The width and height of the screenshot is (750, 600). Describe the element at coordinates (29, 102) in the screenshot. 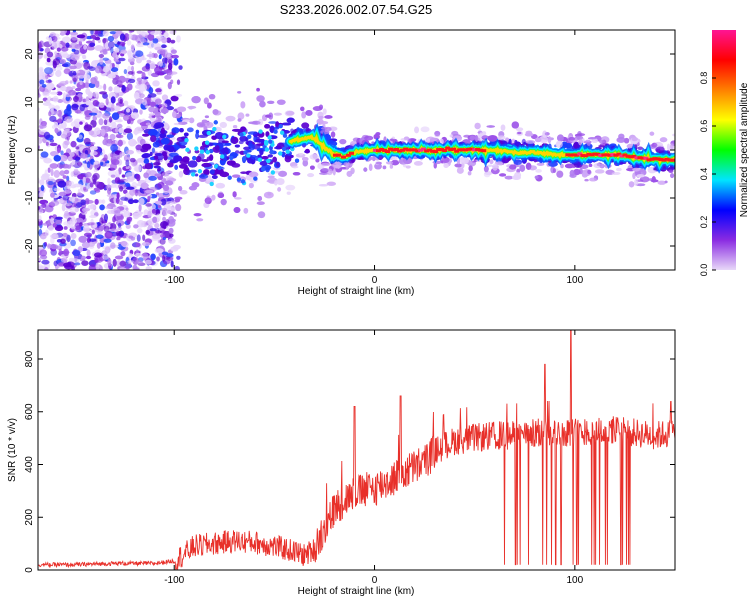

I see `spectrogram-y-tick-label: 10` at that location.